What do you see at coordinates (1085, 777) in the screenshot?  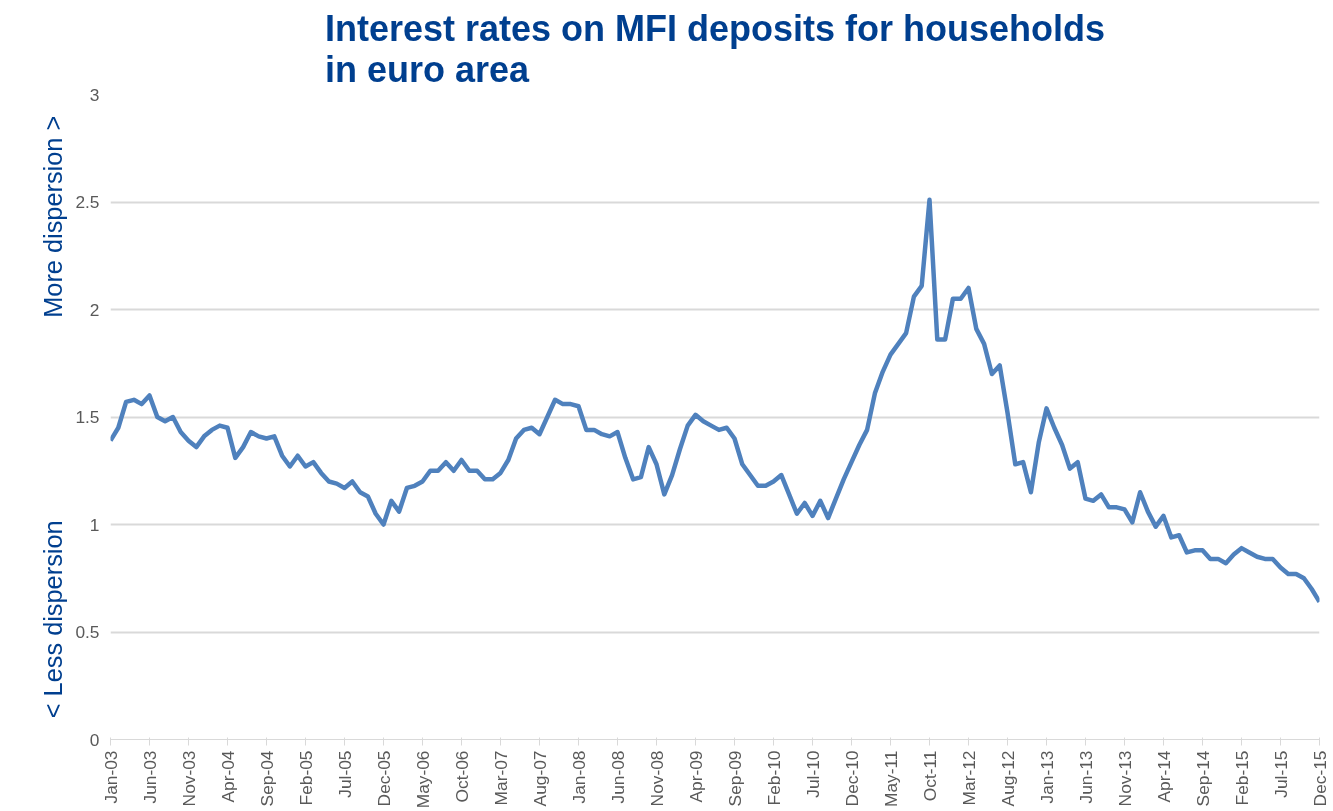 I see `x-tick-label: Jun-13` at bounding box center [1085, 777].